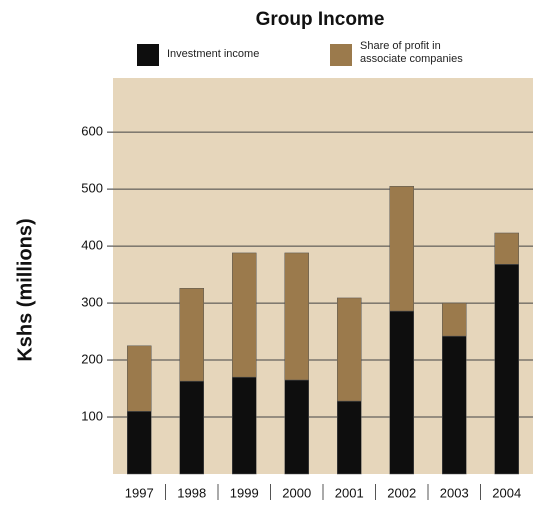 The height and width of the screenshot is (507, 541). Describe the element at coordinates (92, 302) in the screenshot. I see `y-tick-label: 300` at that location.